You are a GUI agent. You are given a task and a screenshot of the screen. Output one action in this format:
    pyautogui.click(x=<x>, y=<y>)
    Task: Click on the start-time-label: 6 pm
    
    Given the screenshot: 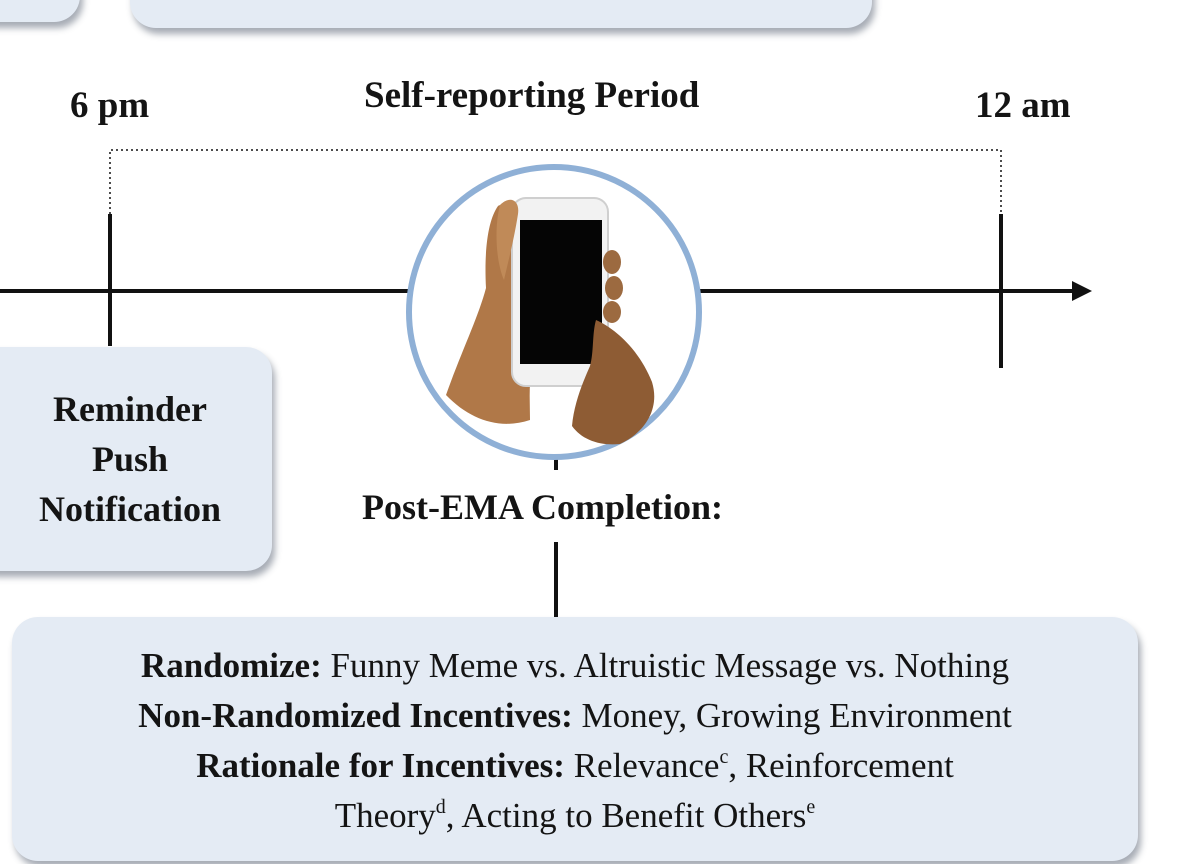 What is the action you would take?
    pyautogui.click(x=110, y=105)
    